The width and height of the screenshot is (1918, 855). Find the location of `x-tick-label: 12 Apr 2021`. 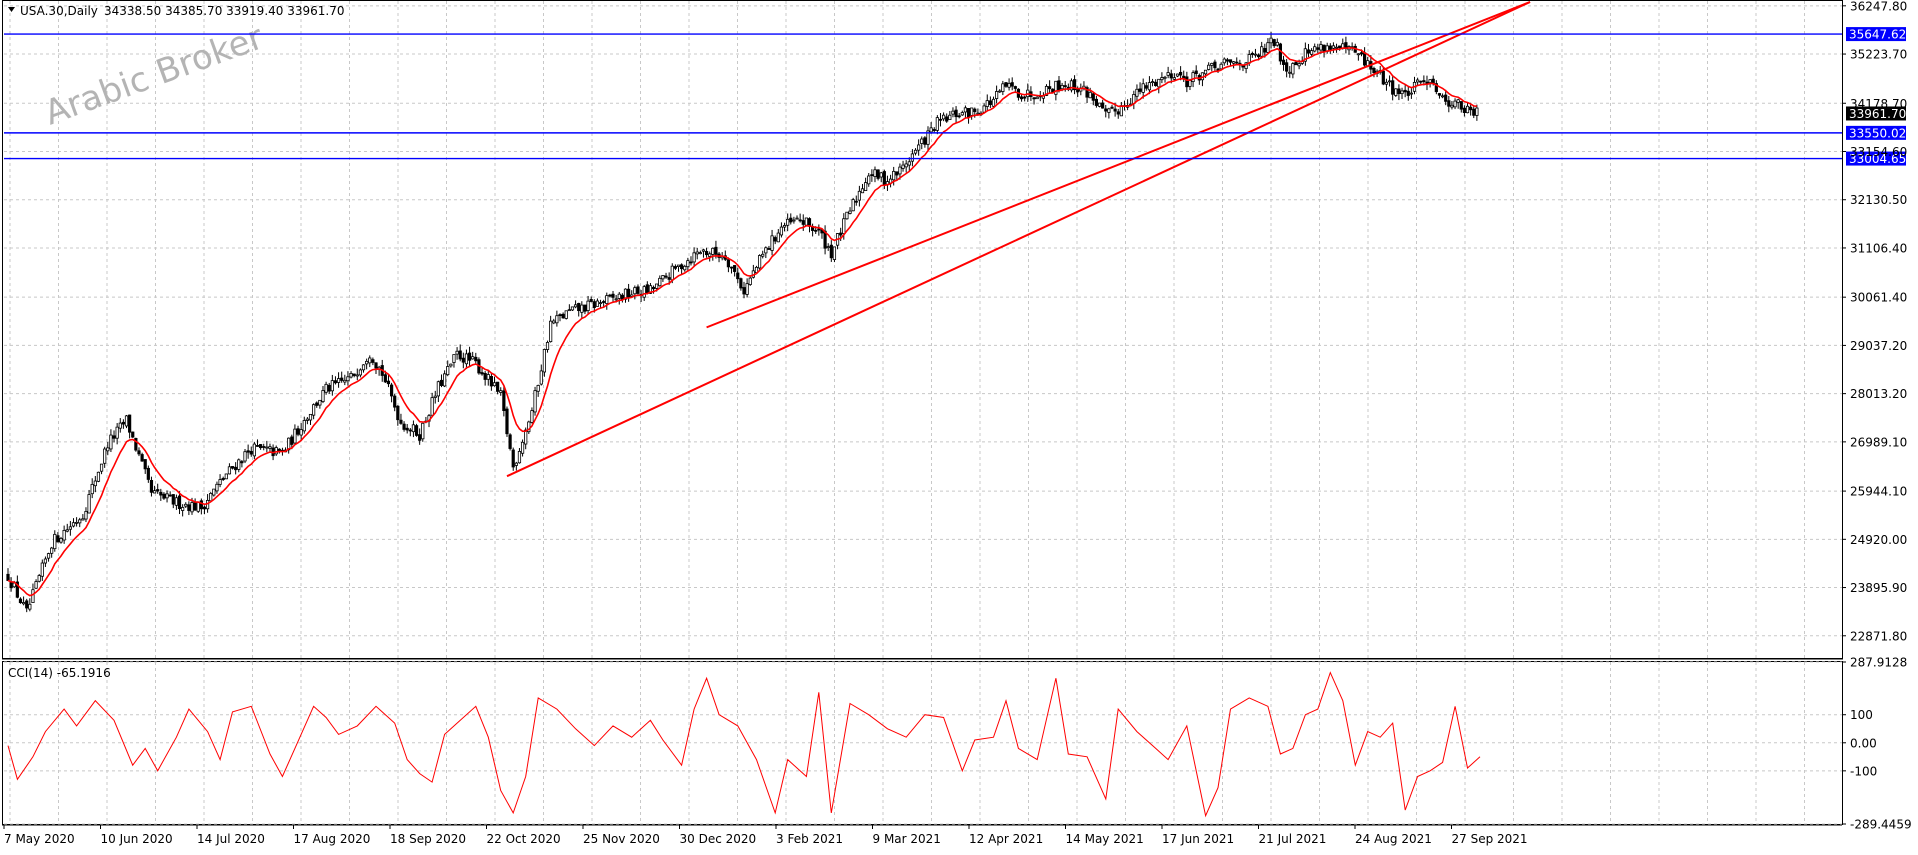

x-tick-label: 12 Apr 2021 is located at coordinates (1006, 839).